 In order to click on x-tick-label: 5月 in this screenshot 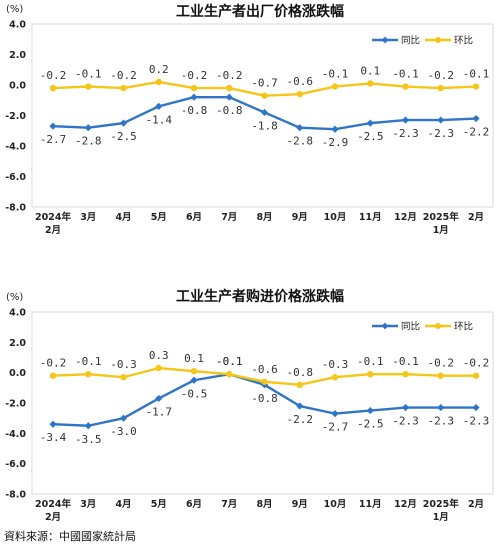, I will do `click(159, 217)`.